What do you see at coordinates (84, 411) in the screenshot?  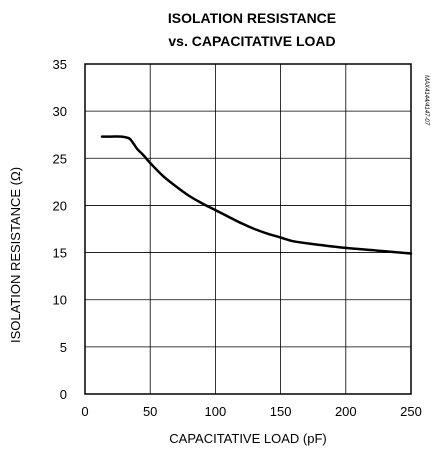 I see `x-tick-label: 0` at bounding box center [84, 411].